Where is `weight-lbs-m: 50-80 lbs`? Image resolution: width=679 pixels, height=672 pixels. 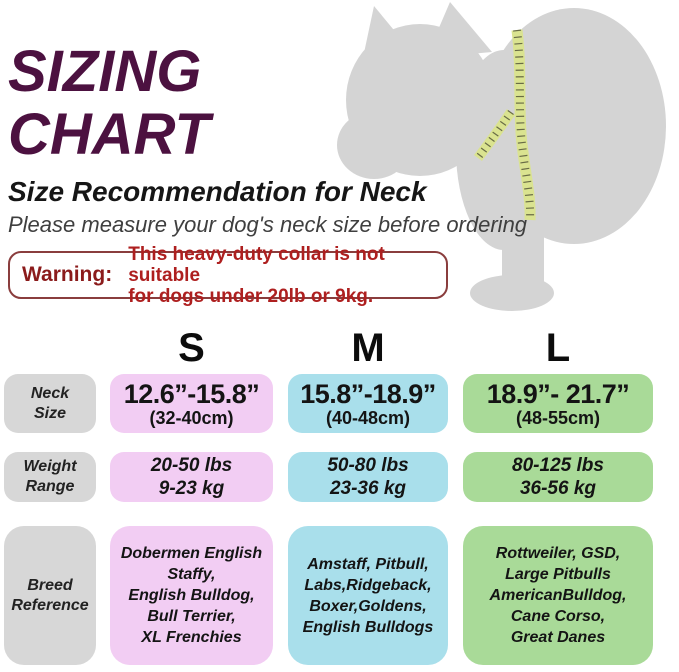
weight-lbs-m: 50-80 lbs is located at coordinates (368, 465).